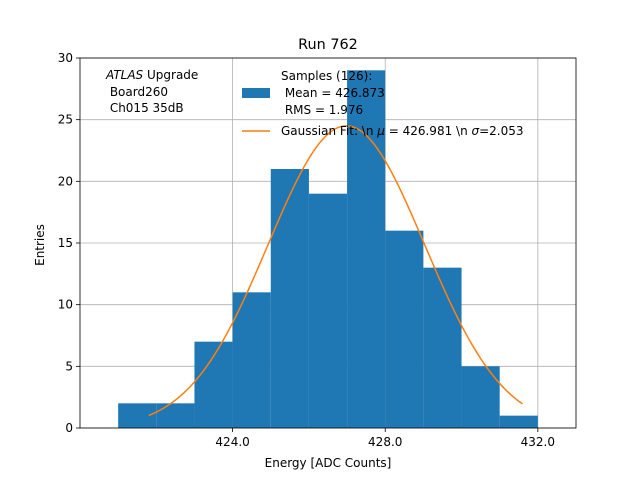  Describe the element at coordinates (145, 108) in the screenshot. I see `annotation-line-3: Ch015 35dB` at that location.